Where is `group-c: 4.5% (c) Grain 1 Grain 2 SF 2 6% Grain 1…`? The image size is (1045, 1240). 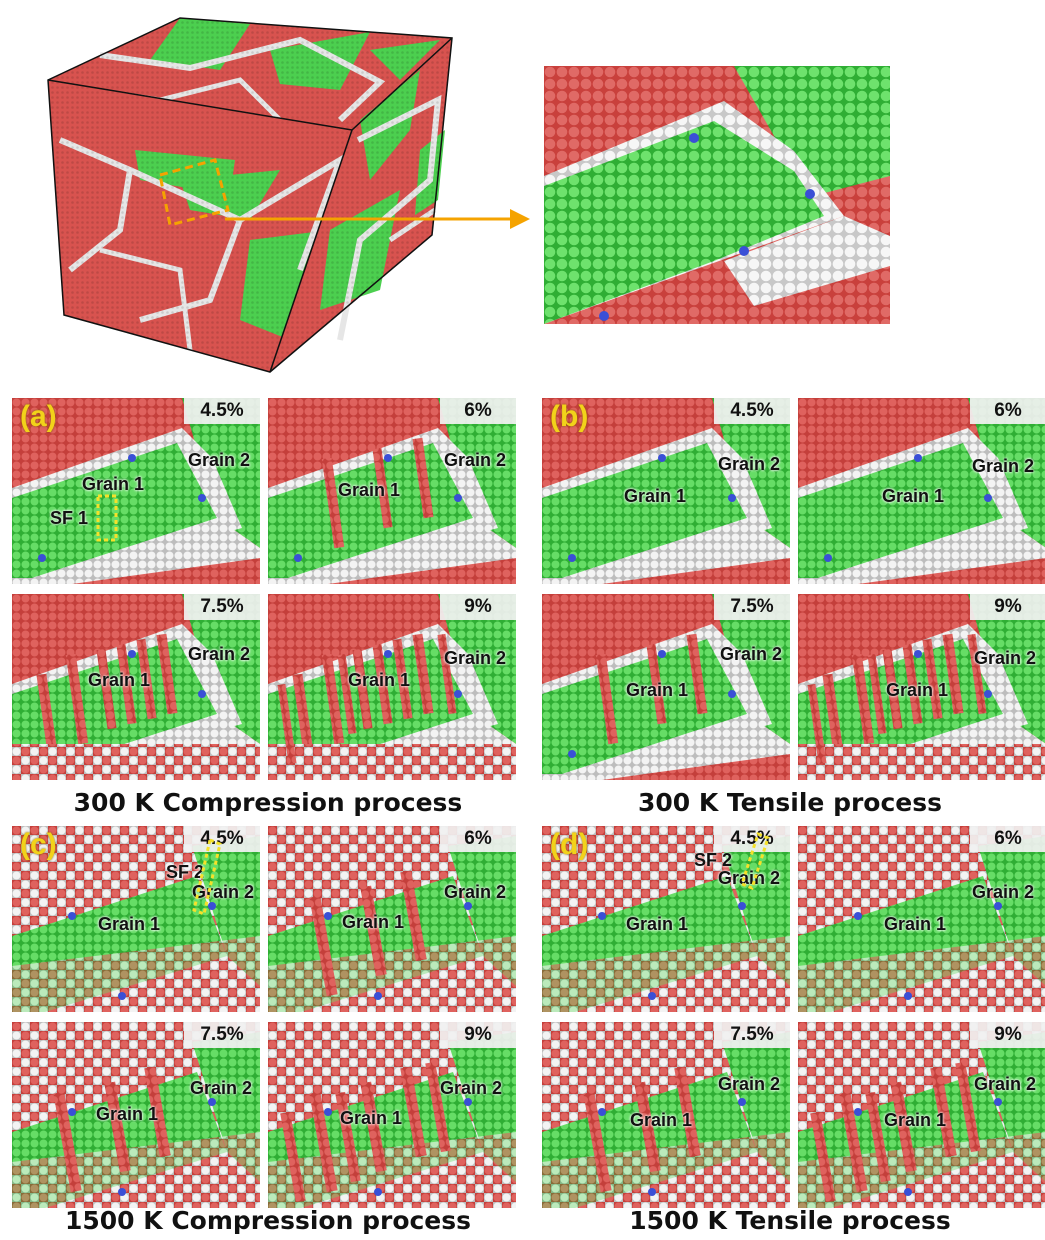
group-c: 4.5% (c) Grain 1 Grain 2 SF 2 6% Grain 1… is located at coordinates (264, 1017).